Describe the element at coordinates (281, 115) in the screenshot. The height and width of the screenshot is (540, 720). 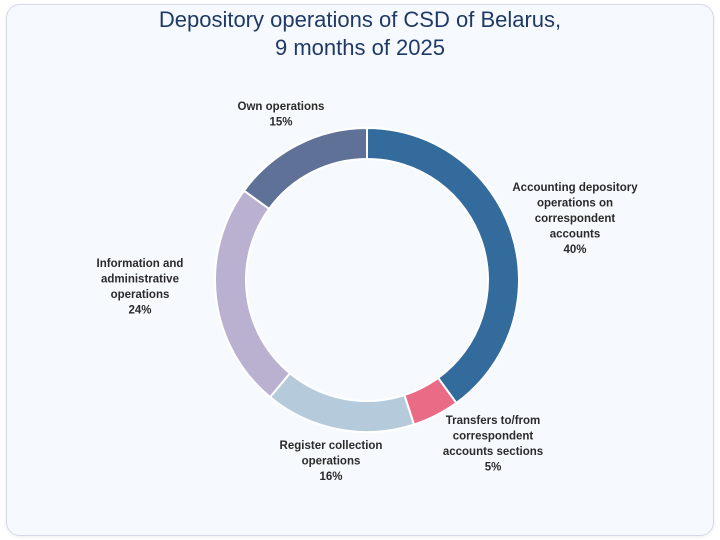
I see `slice-label: Own operations 15%` at that location.